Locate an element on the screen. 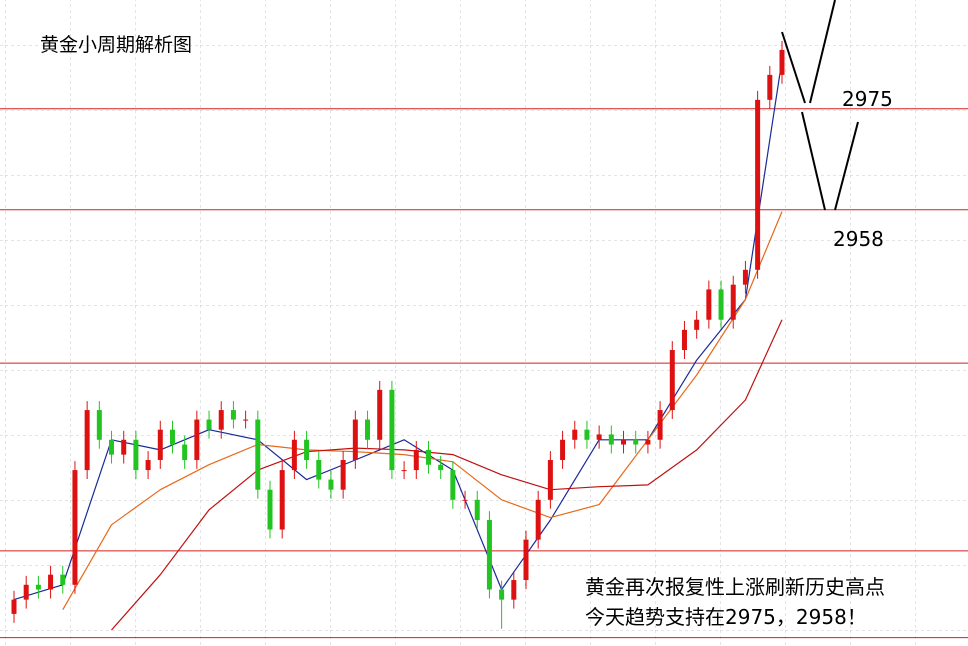  annotation: 黄金再次报复性上涨刷新历史高点 is located at coordinates (735, 587).